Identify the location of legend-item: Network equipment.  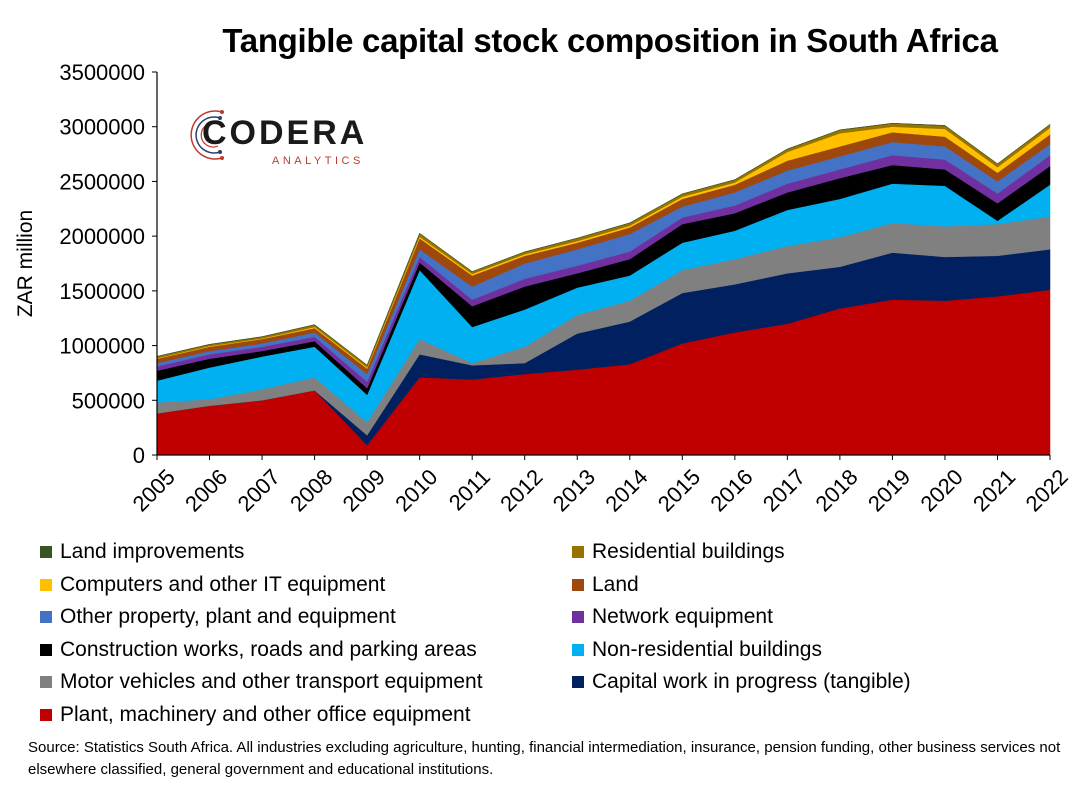
(672, 617).